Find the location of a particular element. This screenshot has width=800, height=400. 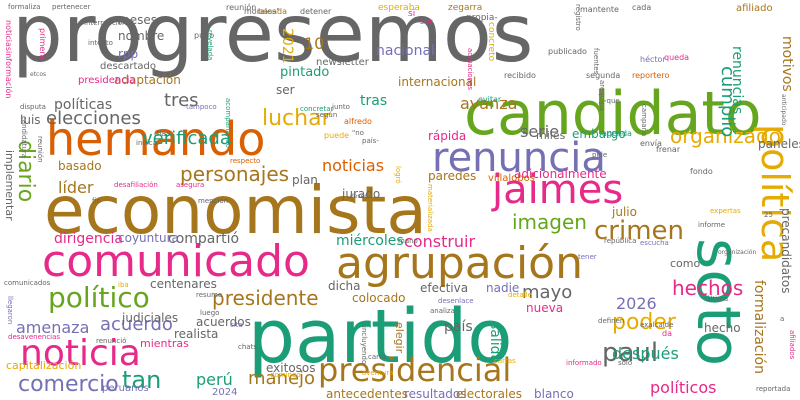

word: hernando is located at coordinates (156, 139).